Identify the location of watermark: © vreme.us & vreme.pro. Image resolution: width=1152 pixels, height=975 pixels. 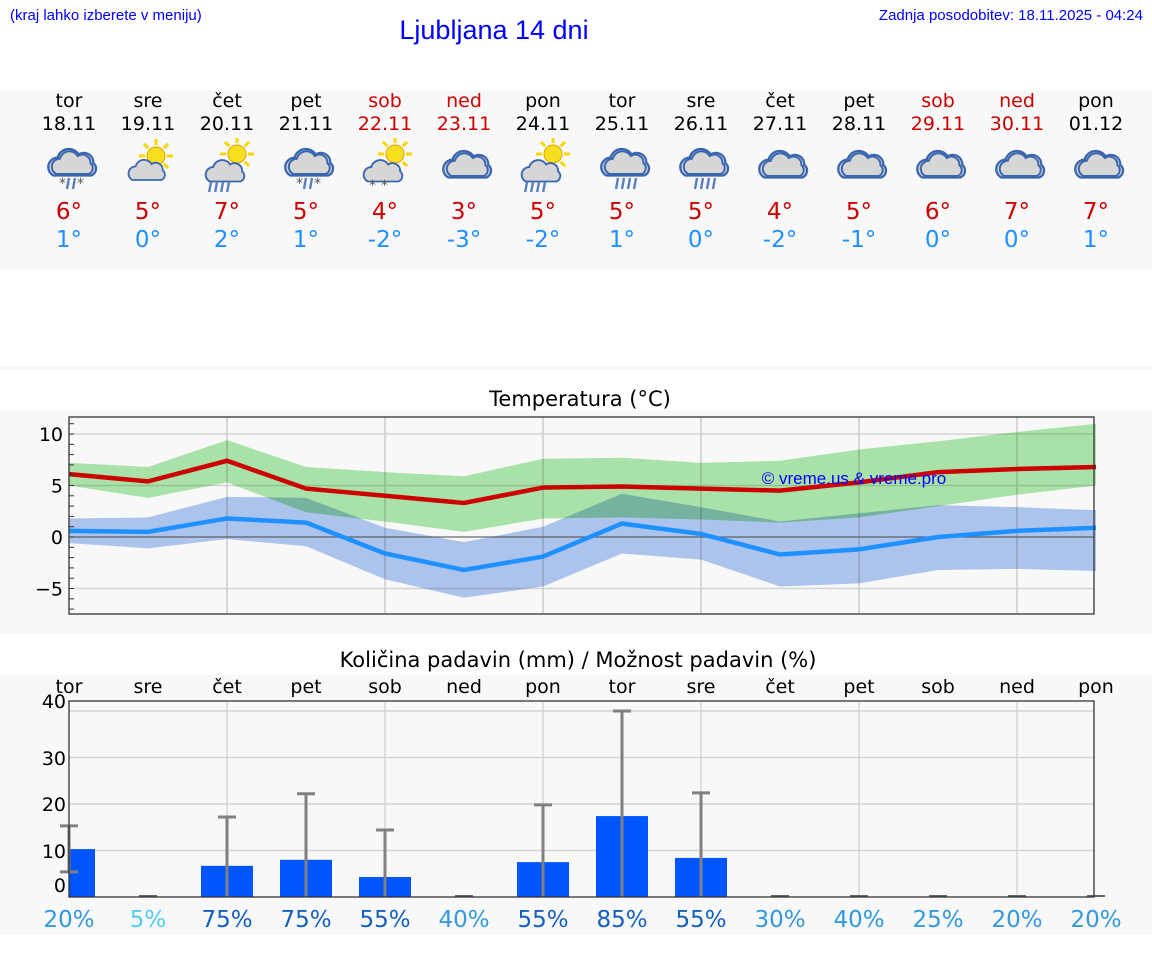
(854, 478).